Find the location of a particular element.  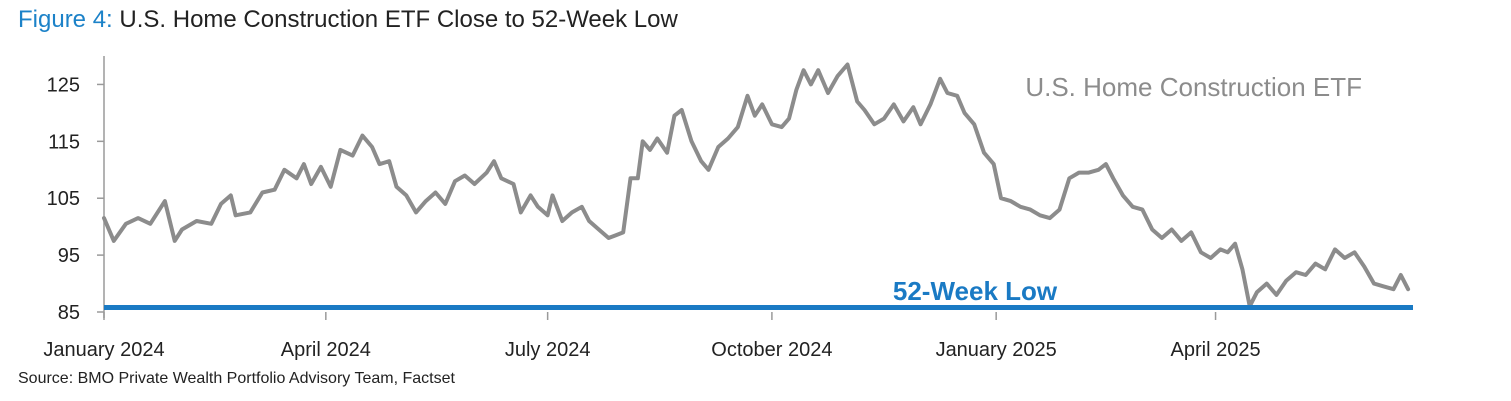

low-line-label: 52-Week Low is located at coordinates (975, 291).